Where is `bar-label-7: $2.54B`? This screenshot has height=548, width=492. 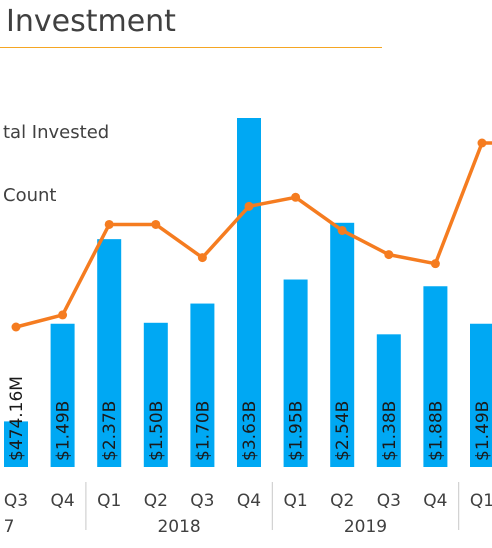
bar-label-7: $2.54B is located at coordinates (343, 431).